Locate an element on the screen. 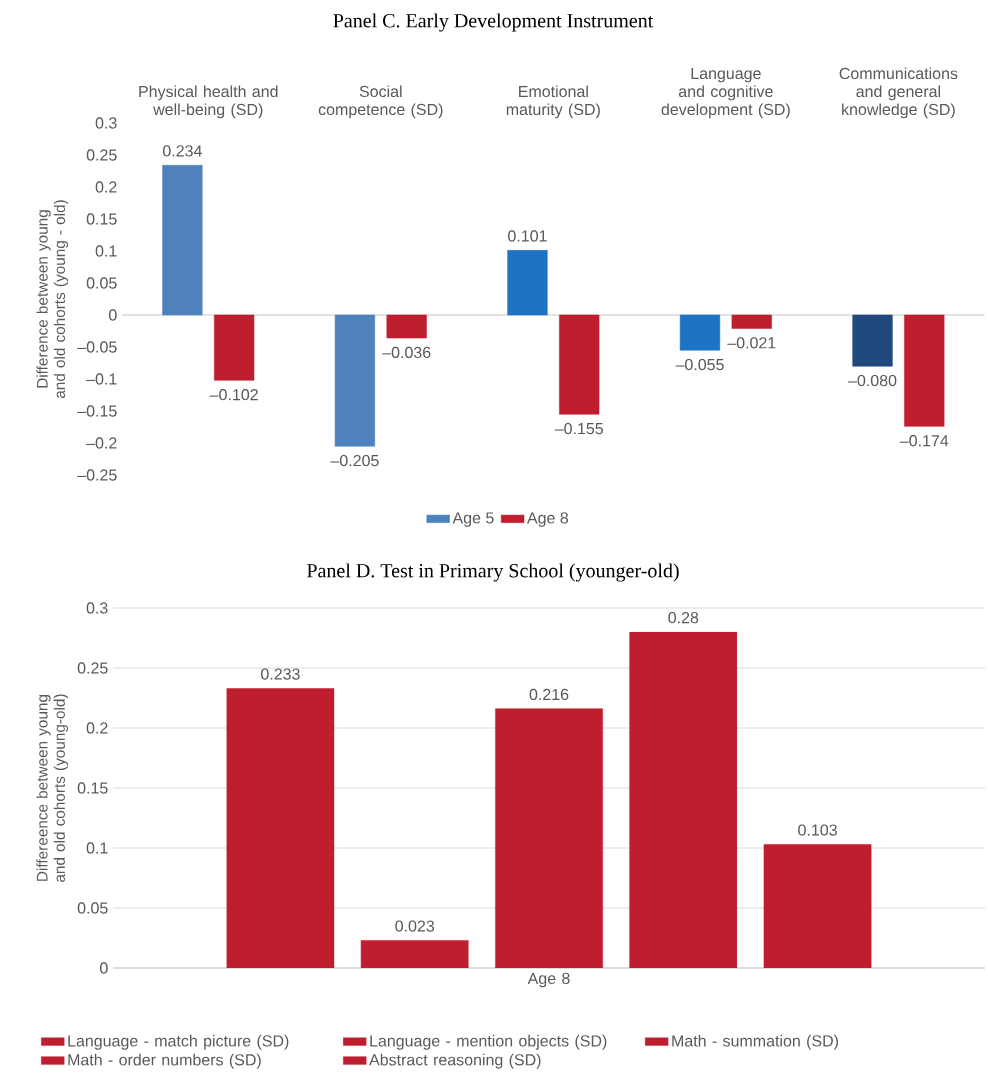 Image resolution: width=988 pixels, height=1092 pixels. data-label: 0.234 is located at coordinates (182, 151).